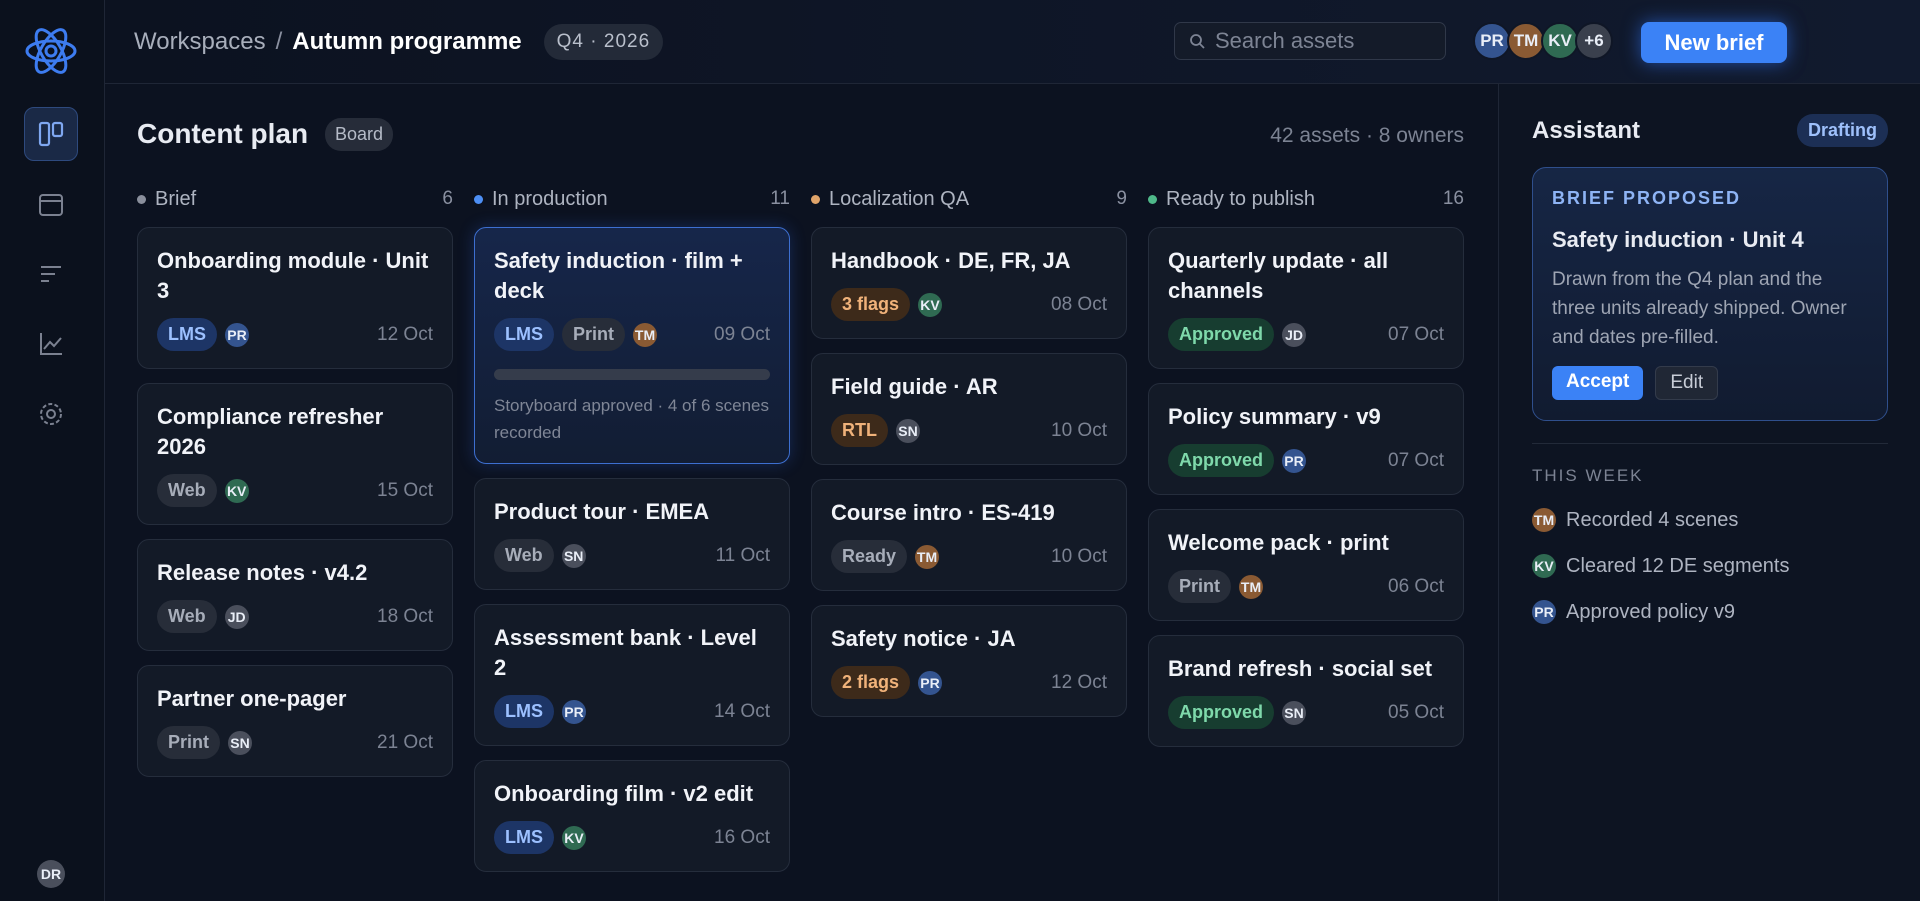 This screenshot has height=901, width=1920. Describe the element at coordinates (51, 414) in the screenshot. I see `nav-settings` at that location.